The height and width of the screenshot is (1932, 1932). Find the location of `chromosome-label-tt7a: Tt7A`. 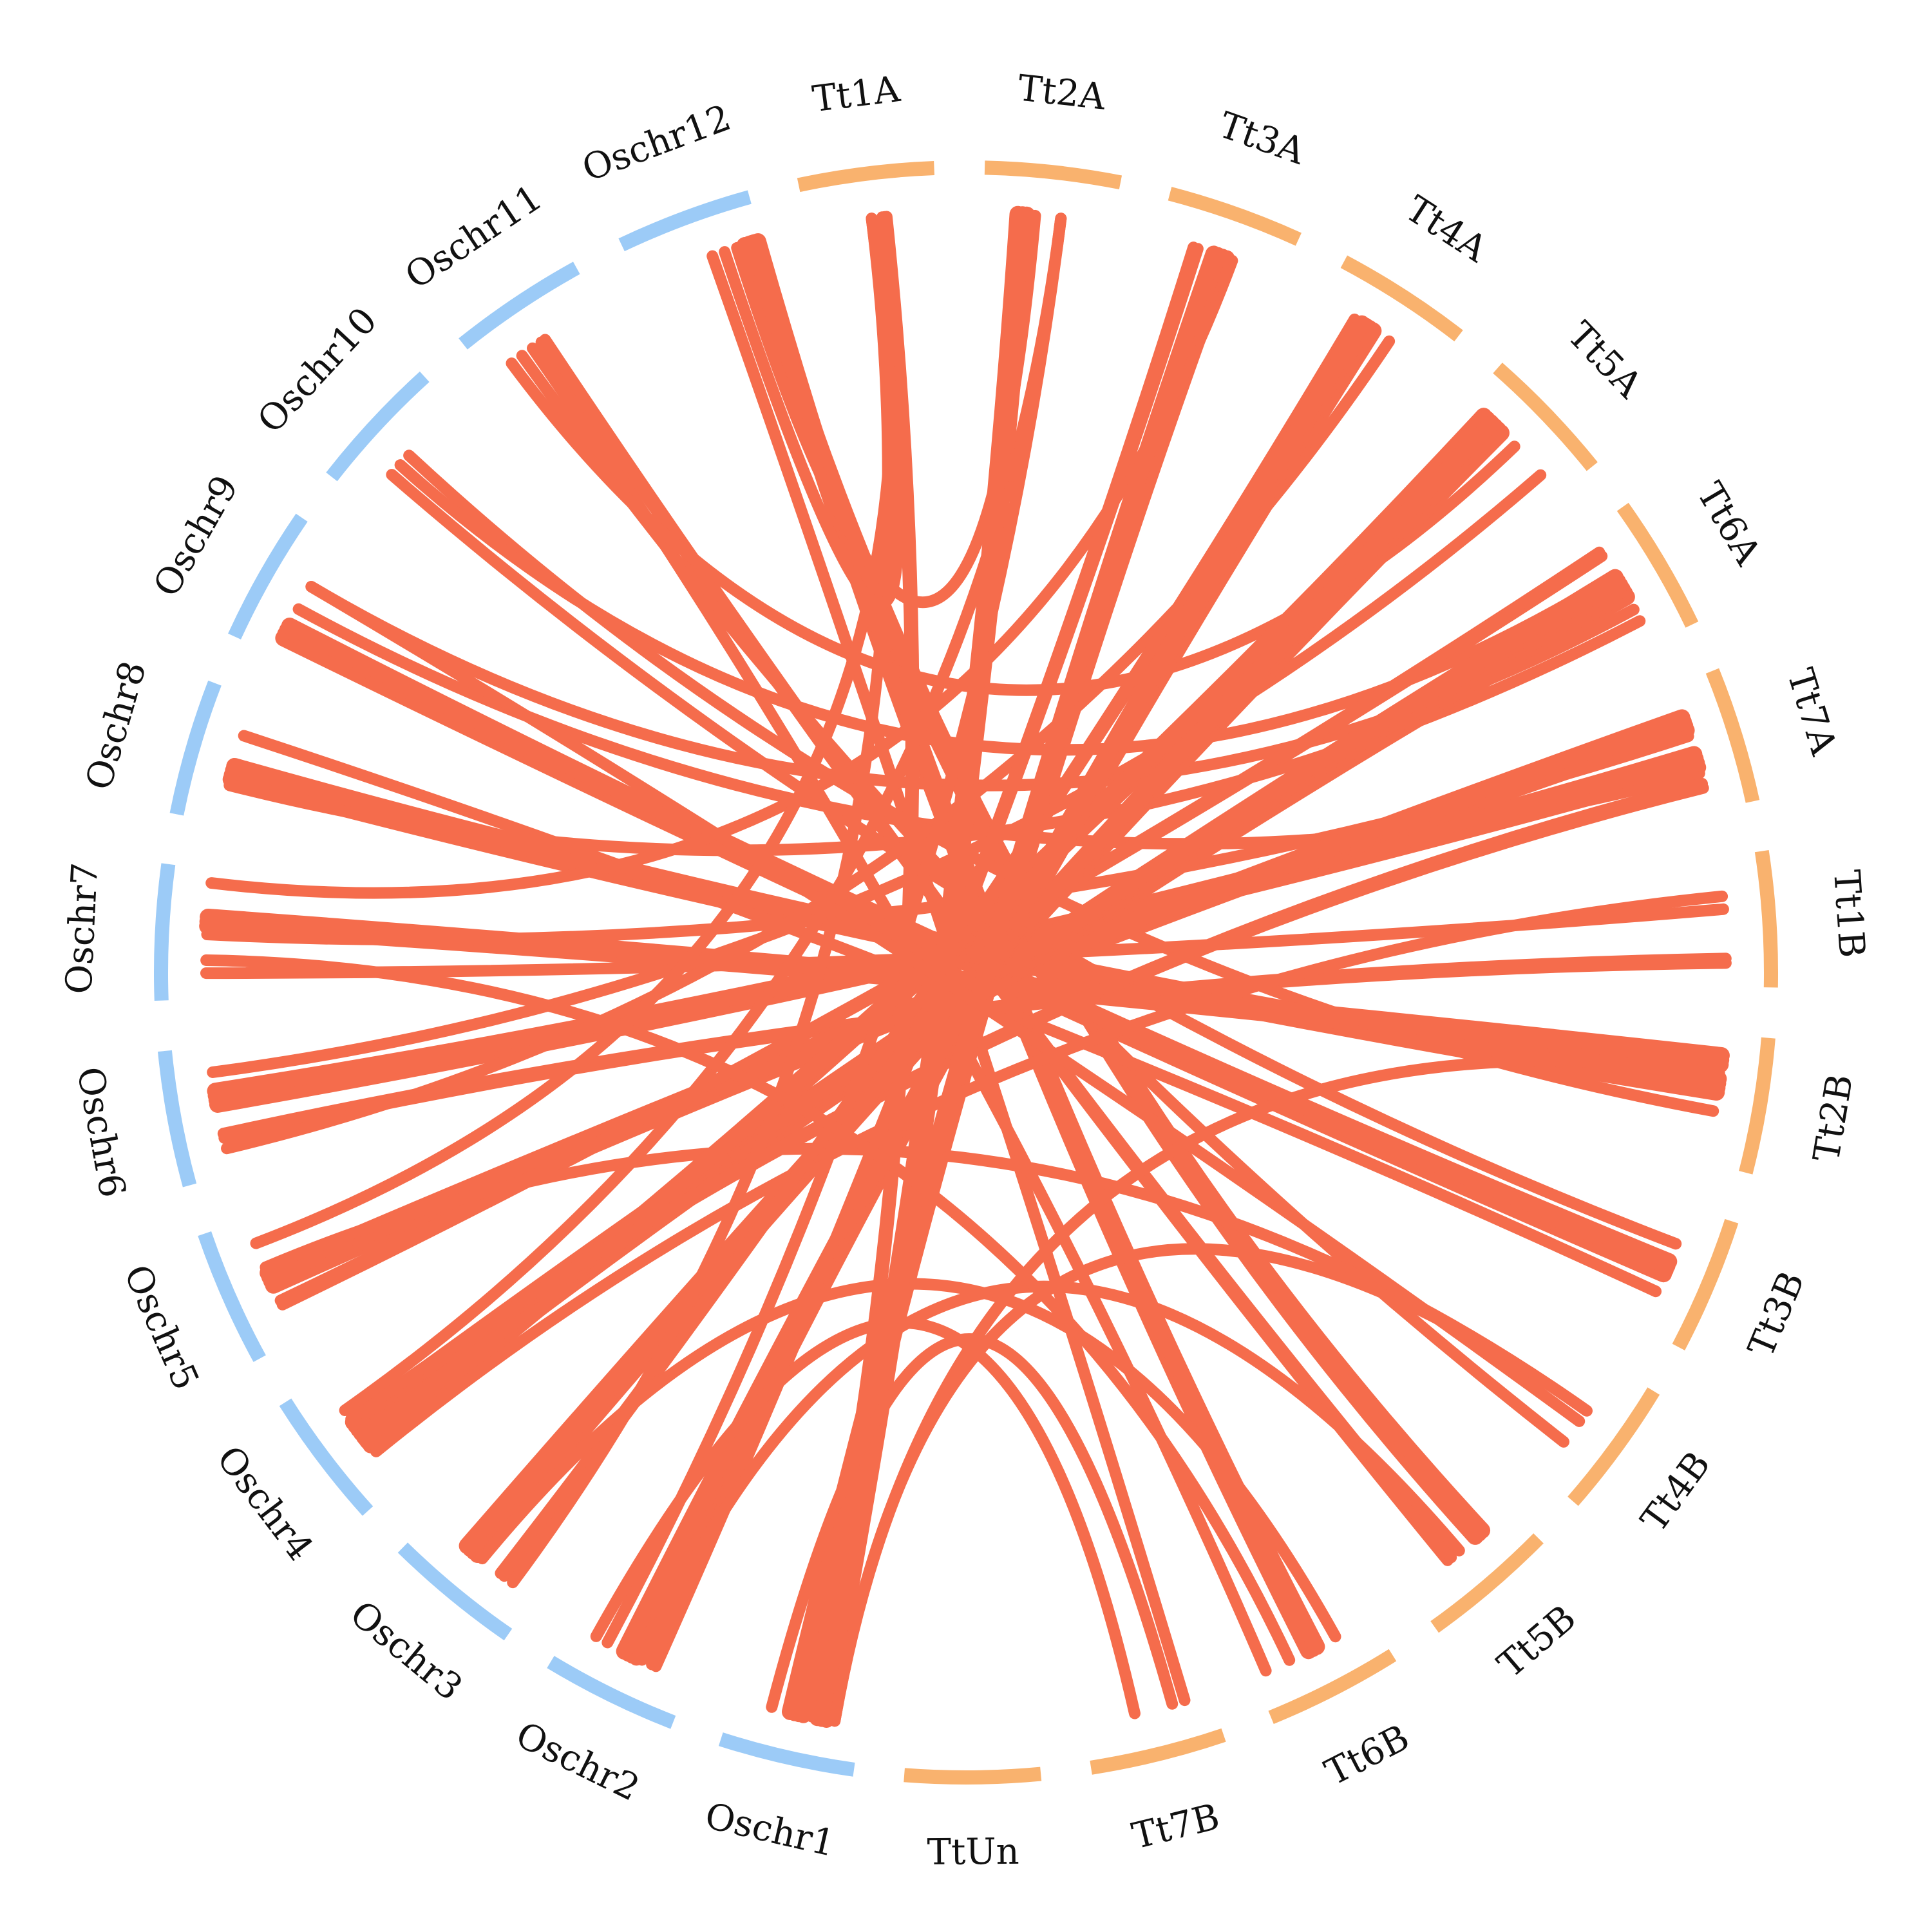

chromosome-label-tt7a: Tt7A is located at coordinates (1812, 713).